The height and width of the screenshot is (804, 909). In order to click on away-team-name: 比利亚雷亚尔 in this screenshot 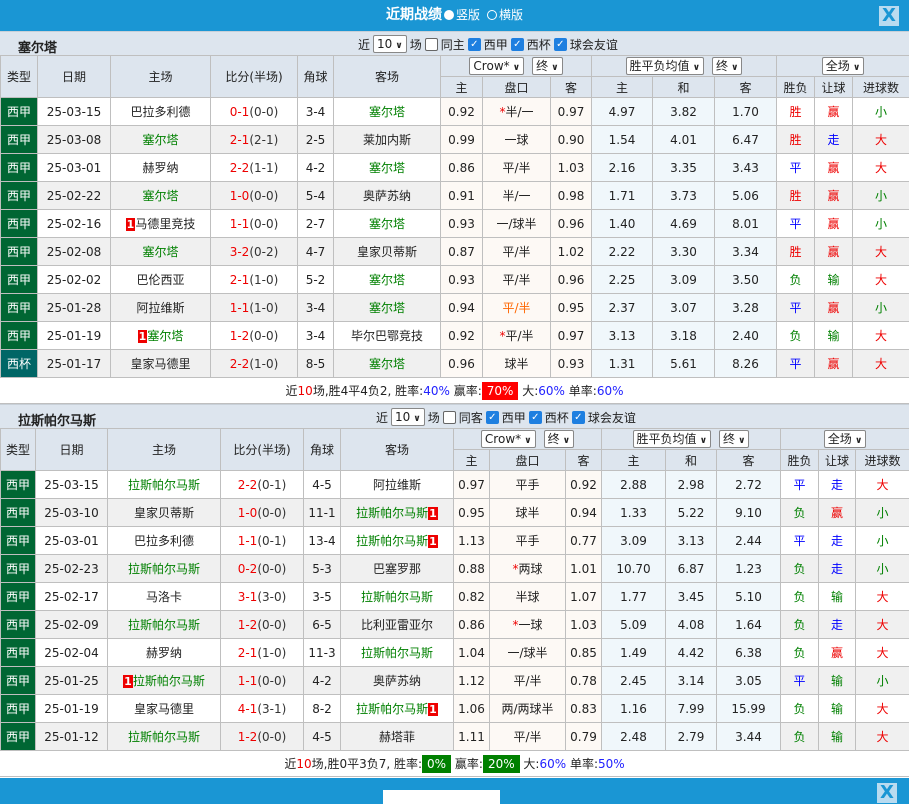, I will do `click(396, 625)`.